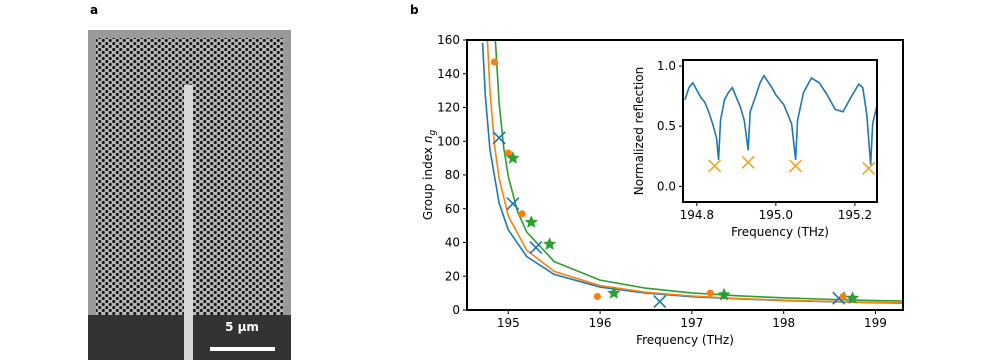 This screenshot has height=364, width=997. Describe the element at coordinates (666, 66) in the screenshot. I see `y-tick-label: 1.0` at that location.